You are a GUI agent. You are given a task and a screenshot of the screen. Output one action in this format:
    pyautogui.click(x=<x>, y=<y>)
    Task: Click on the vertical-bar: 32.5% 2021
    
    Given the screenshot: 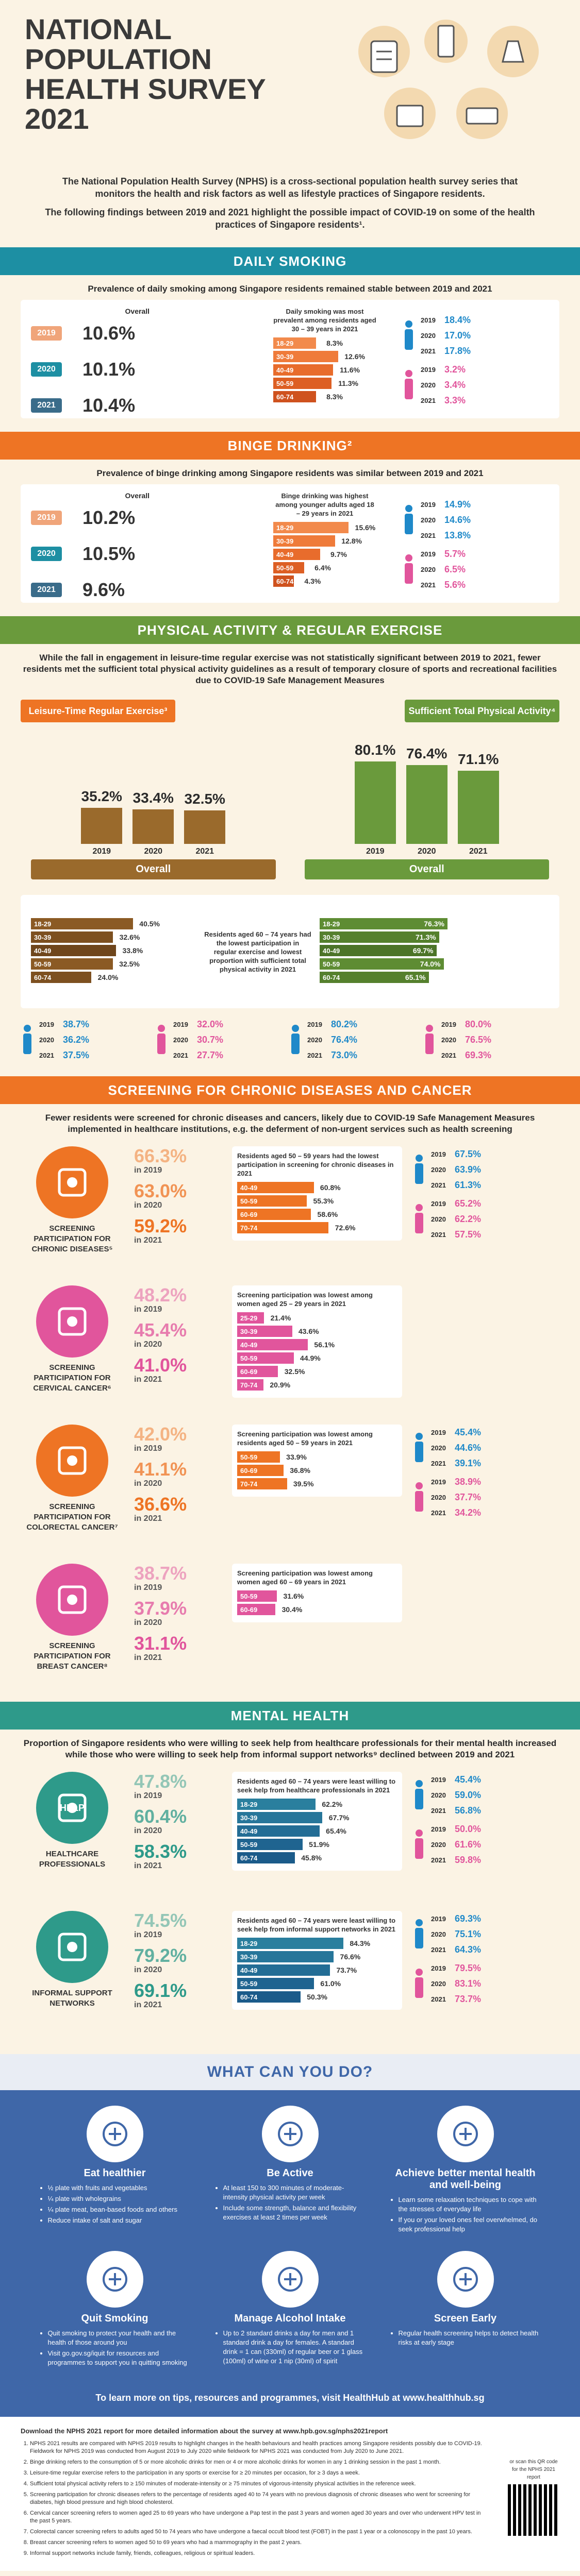 What is the action you would take?
    pyautogui.click(x=205, y=823)
    